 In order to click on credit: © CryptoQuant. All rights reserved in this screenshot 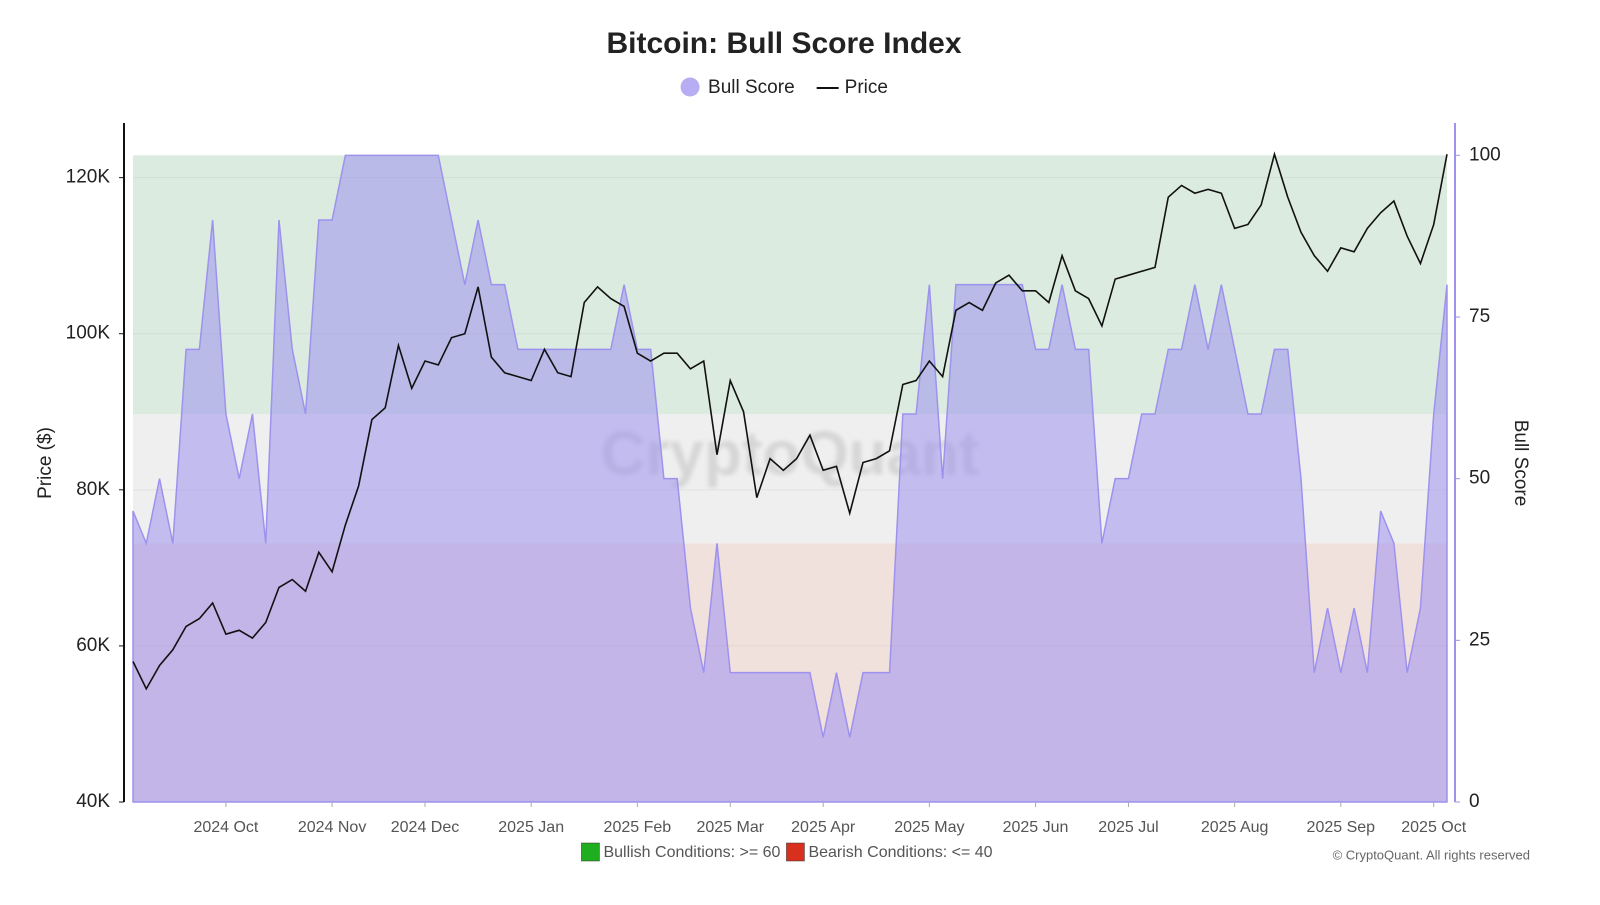, I will do `click(1431, 854)`.